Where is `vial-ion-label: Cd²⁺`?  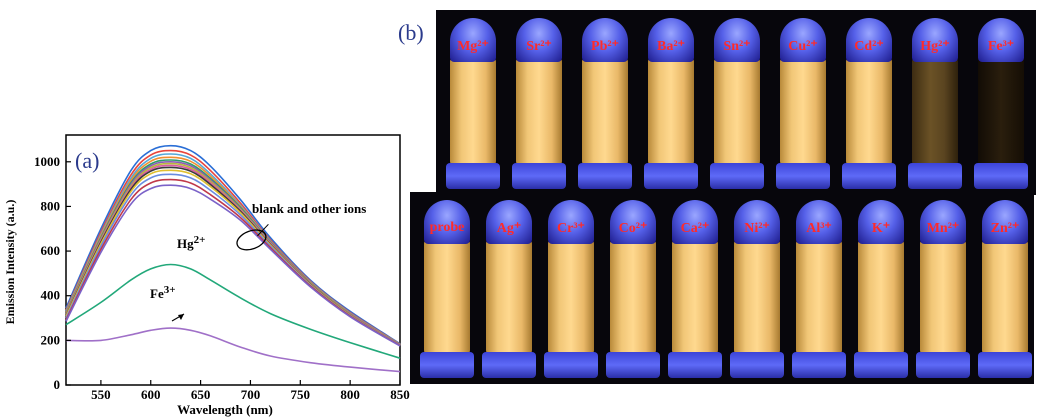
vial-ion-label: Cd²⁺ is located at coordinates (869, 46).